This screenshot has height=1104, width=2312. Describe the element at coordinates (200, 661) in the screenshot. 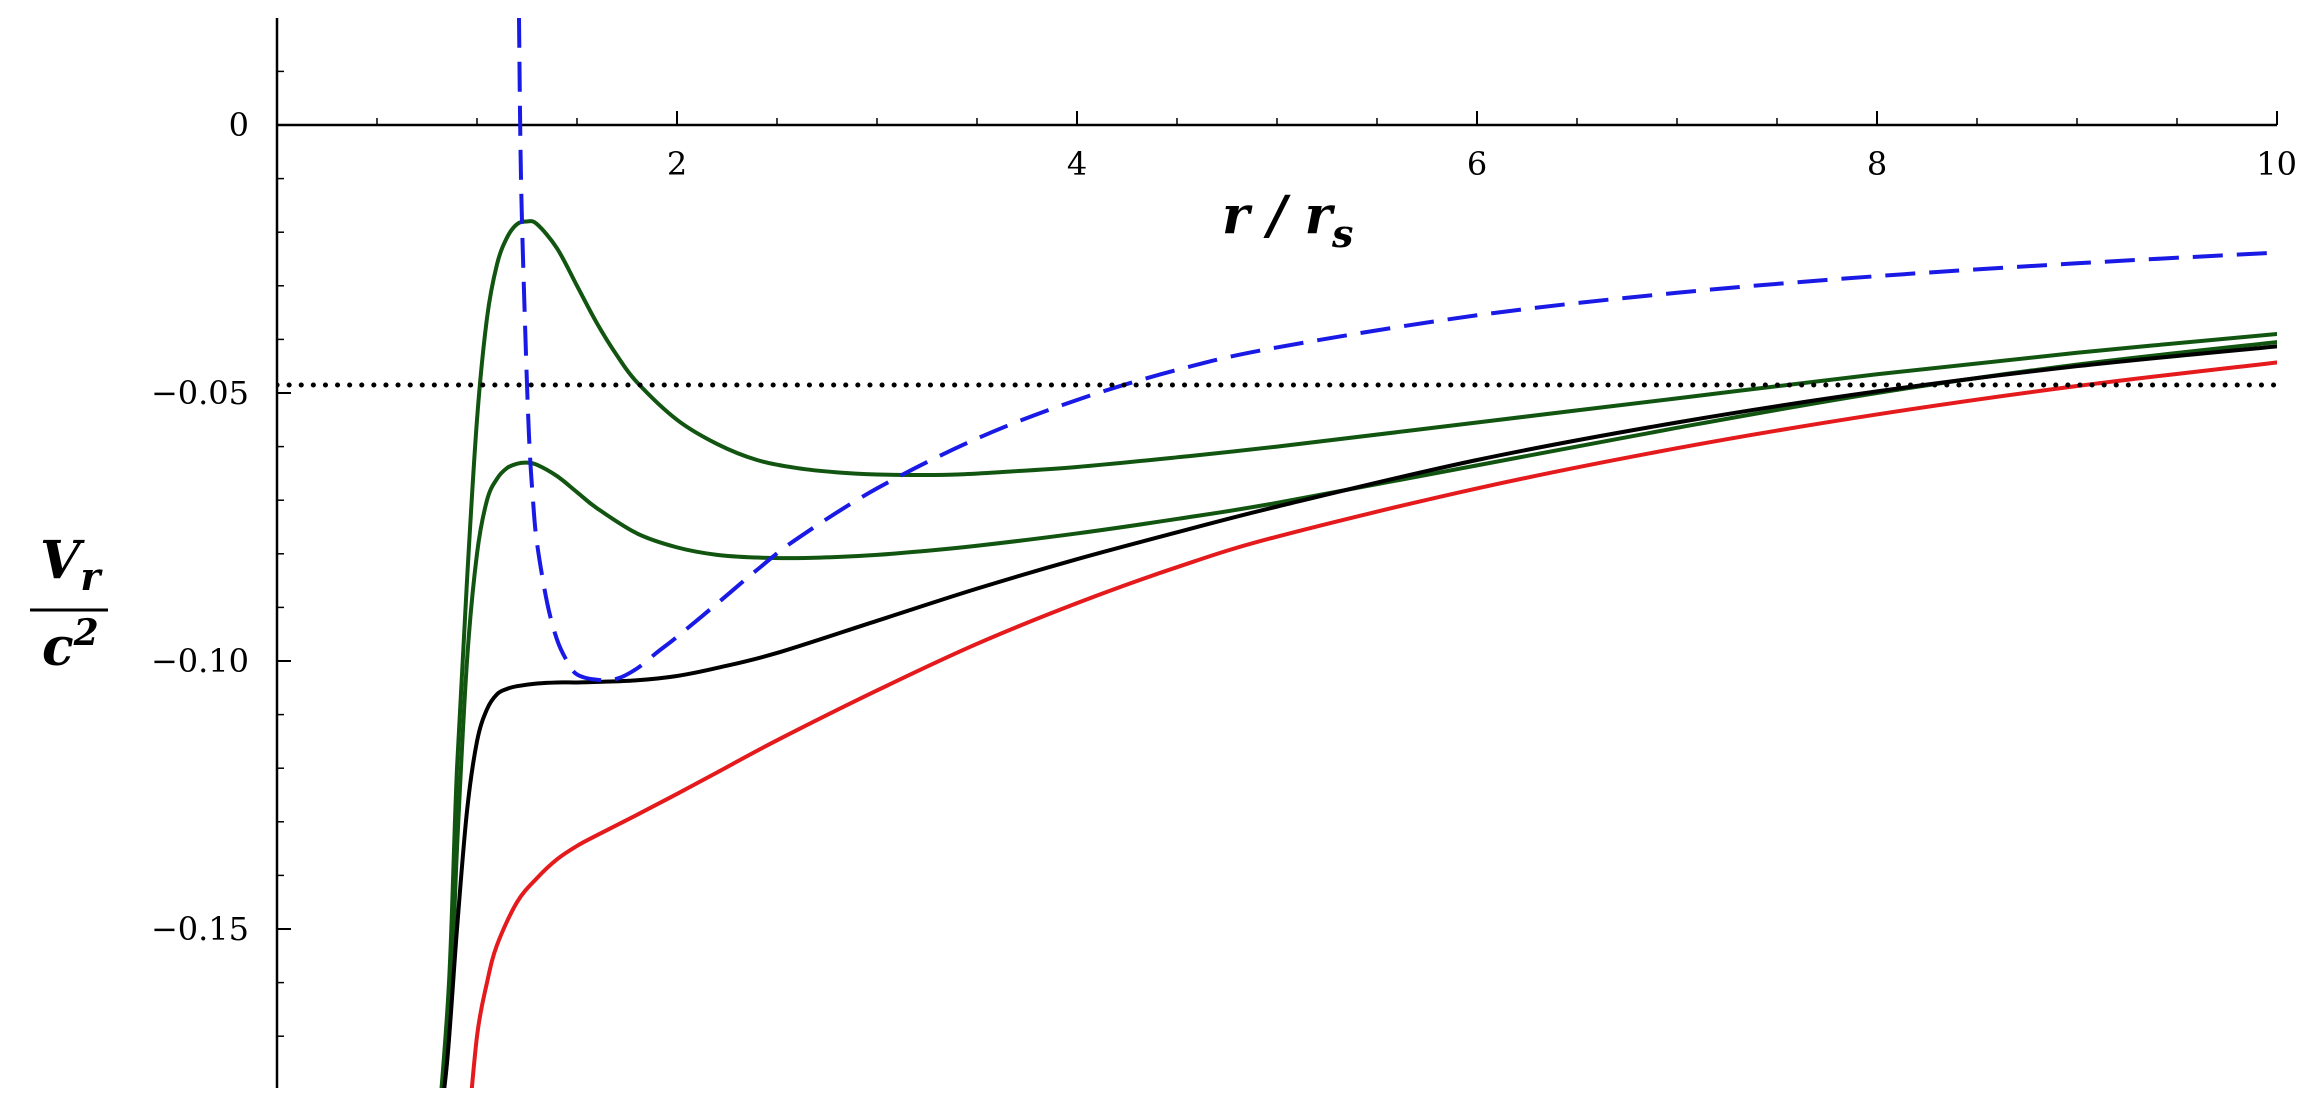

I see `y-tick-label: −0.10` at that location.